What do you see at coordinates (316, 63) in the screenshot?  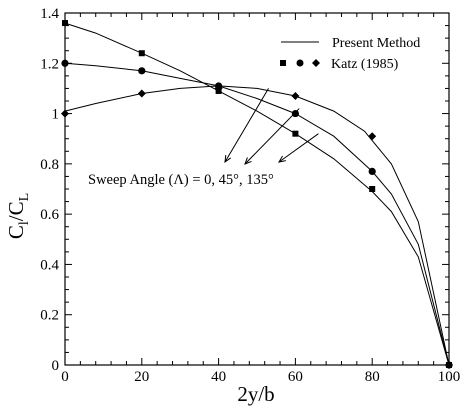 I see `legend-diamond-marker` at bounding box center [316, 63].